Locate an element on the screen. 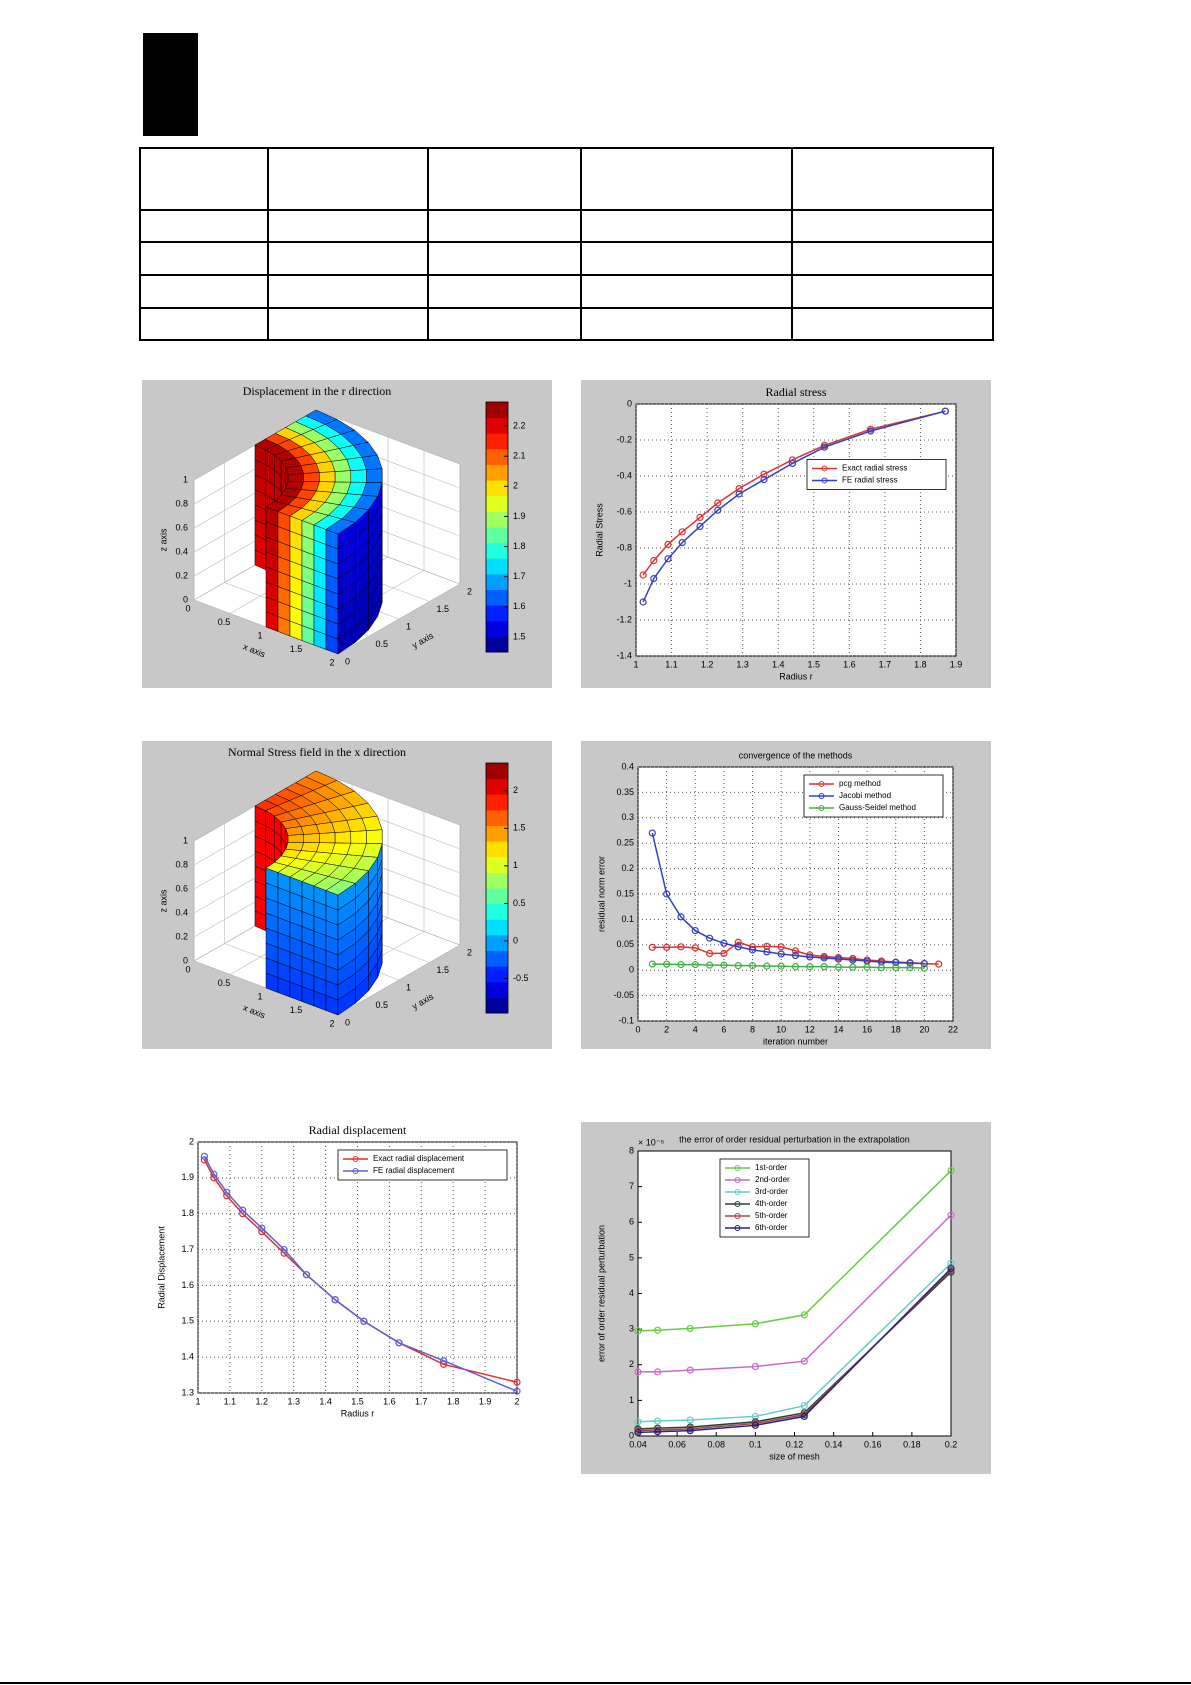  colorbar-tick-label: 1.7 is located at coordinates (519, 576).